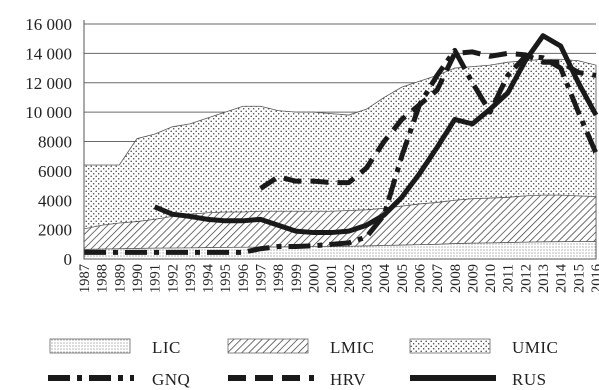  Describe the element at coordinates (68, 259) in the screenshot. I see `y-tick-label: 0` at that location.